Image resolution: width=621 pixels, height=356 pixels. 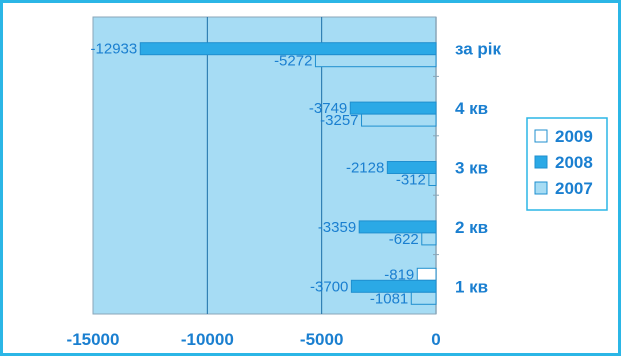 I want to click on legend-label-2007: 2007, so click(x=574, y=188).